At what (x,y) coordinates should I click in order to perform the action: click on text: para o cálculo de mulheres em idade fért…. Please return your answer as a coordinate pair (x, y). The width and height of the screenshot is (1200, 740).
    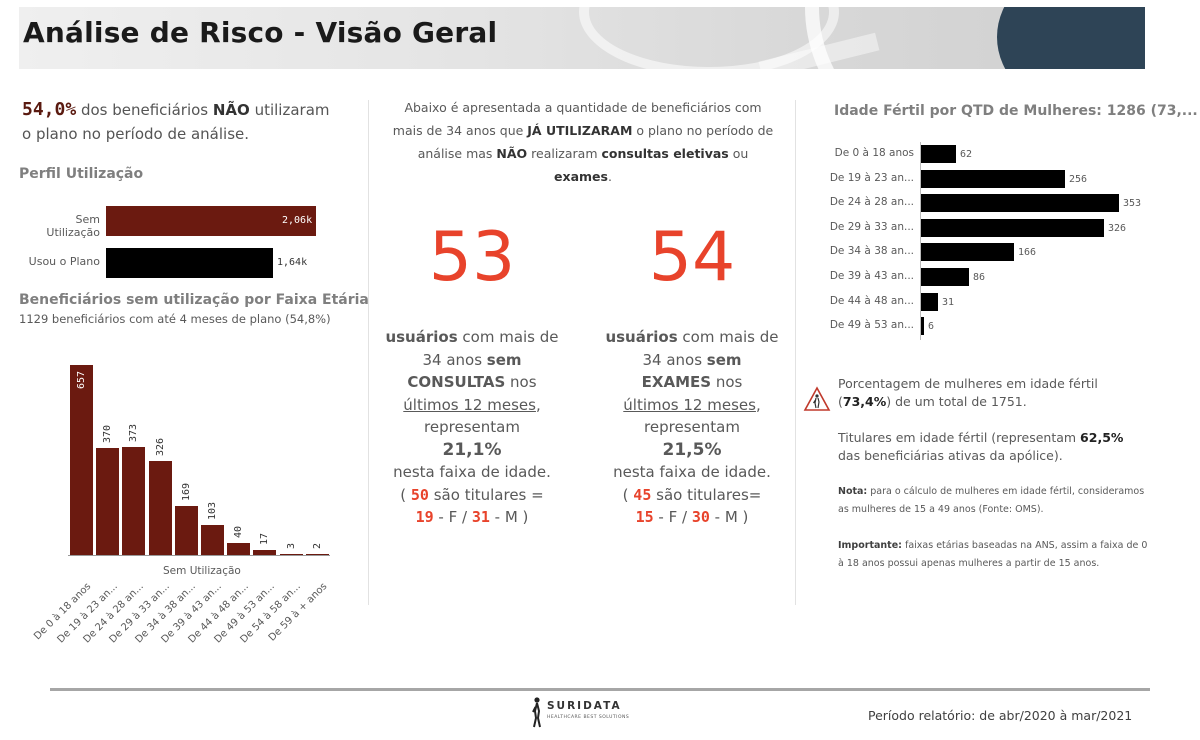
    Looking at the image, I should click on (991, 500).